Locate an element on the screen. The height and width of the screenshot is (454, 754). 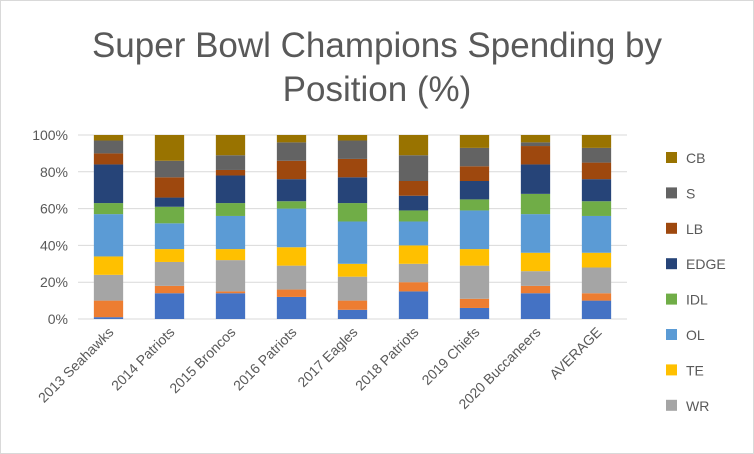
legend-label-idl: IDL is located at coordinates (697, 300).